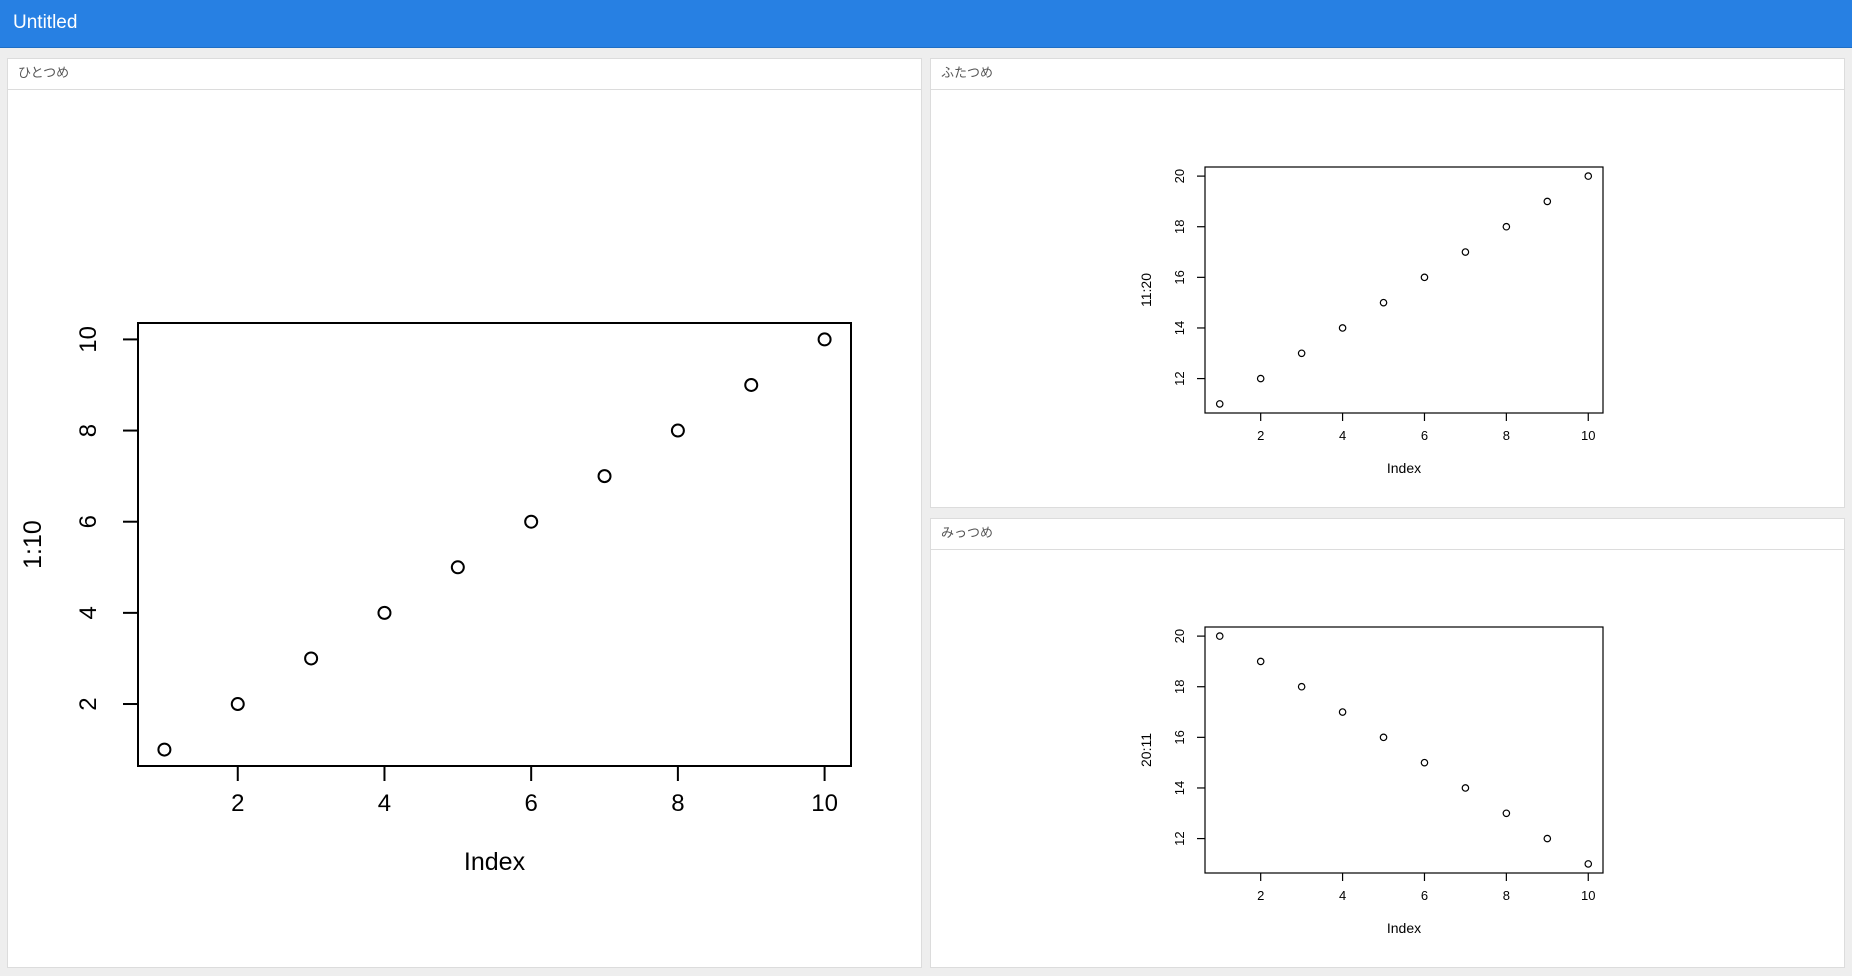  I want to click on scatter-plot-3: 2 4 6 8 10 12 14 16 18 20 Index 20:11, so click(1371, 781).